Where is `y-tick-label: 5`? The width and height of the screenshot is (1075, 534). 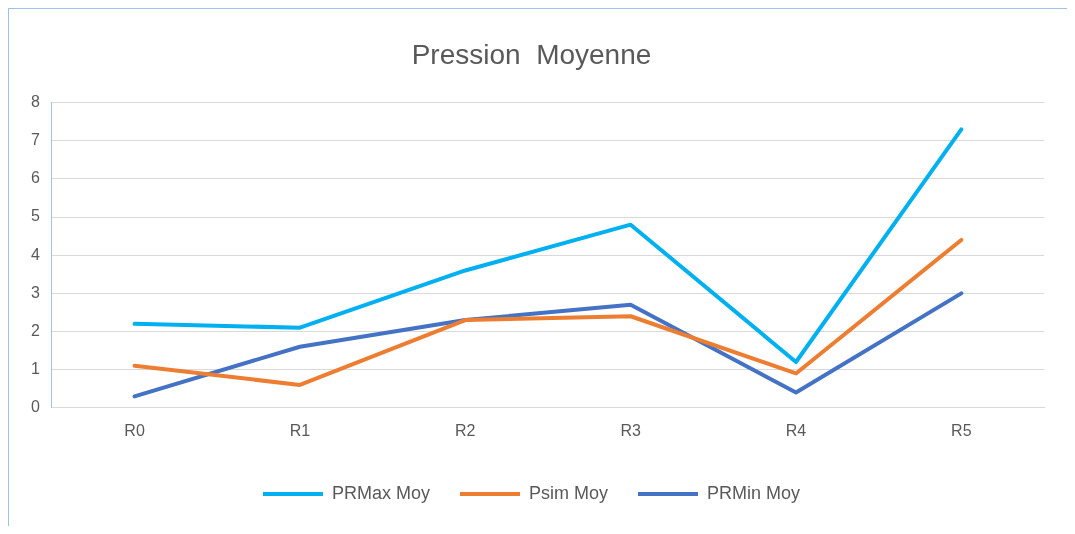 y-tick-label: 5 is located at coordinates (35, 216).